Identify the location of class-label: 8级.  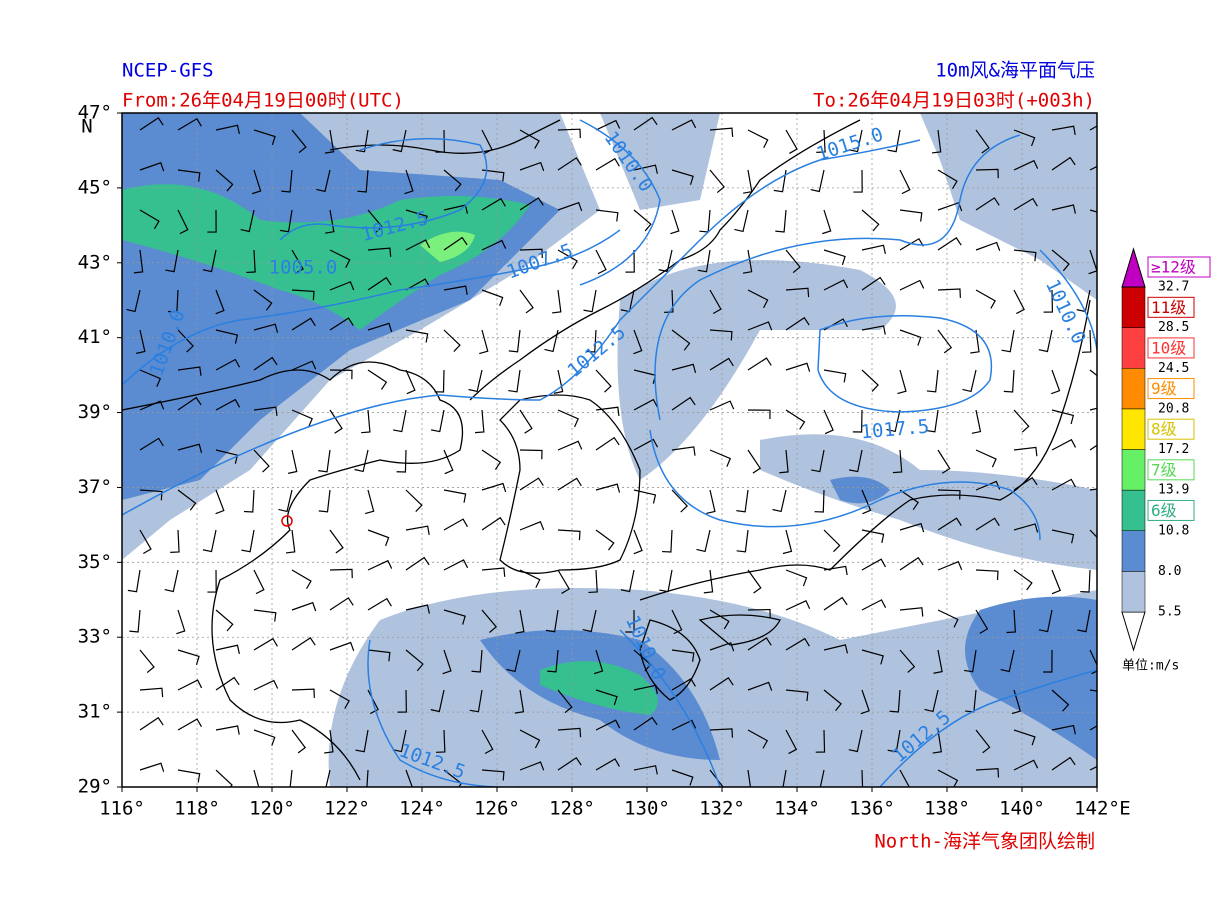
(1164, 429).